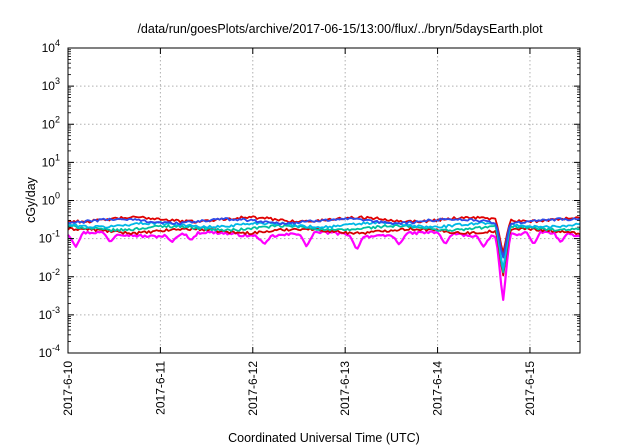  I want to click on y-tick-label: 10⁴, so click(51, 46).